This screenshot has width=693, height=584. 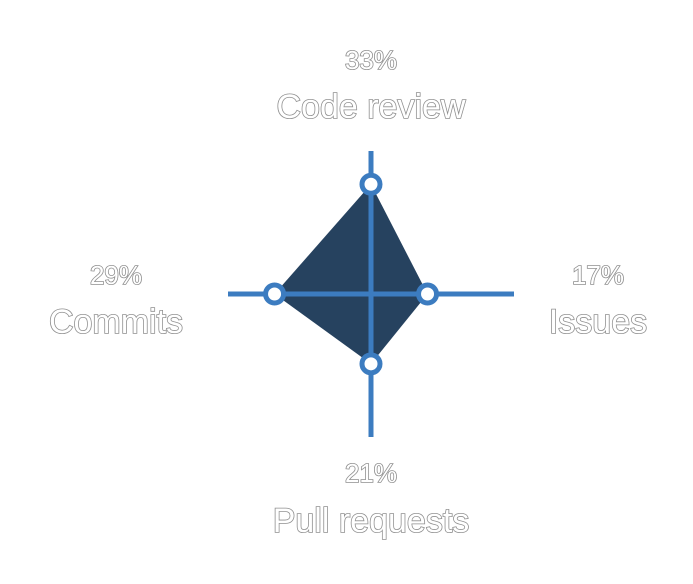 What do you see at coordinates (275, 294) in the screenshot?
I see `data-point-commits` at bounding box center [275, 294].